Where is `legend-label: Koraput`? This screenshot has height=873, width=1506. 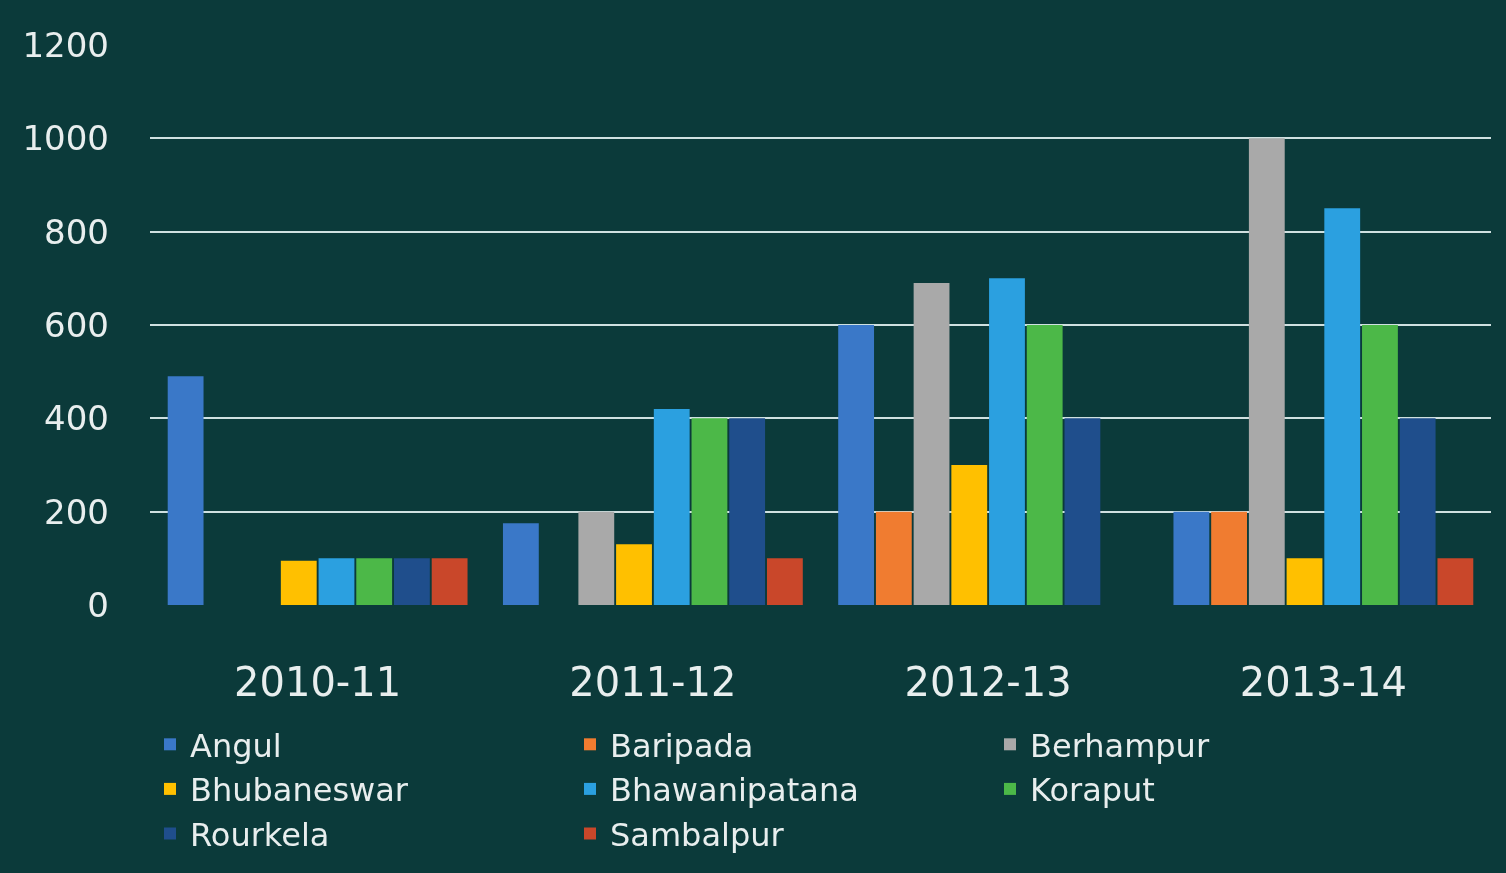
legend-label: Koraput is located at coordinates (1092, 790).